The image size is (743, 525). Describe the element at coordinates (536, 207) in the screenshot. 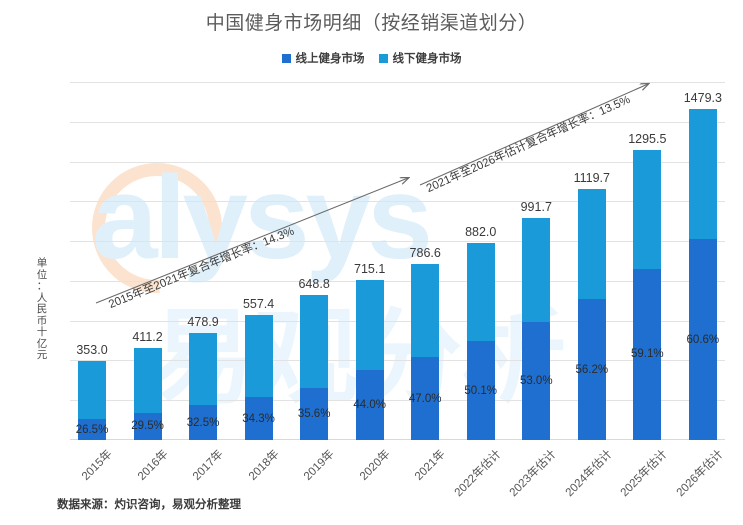

I see `bar-value-label: 991.7` at that location.